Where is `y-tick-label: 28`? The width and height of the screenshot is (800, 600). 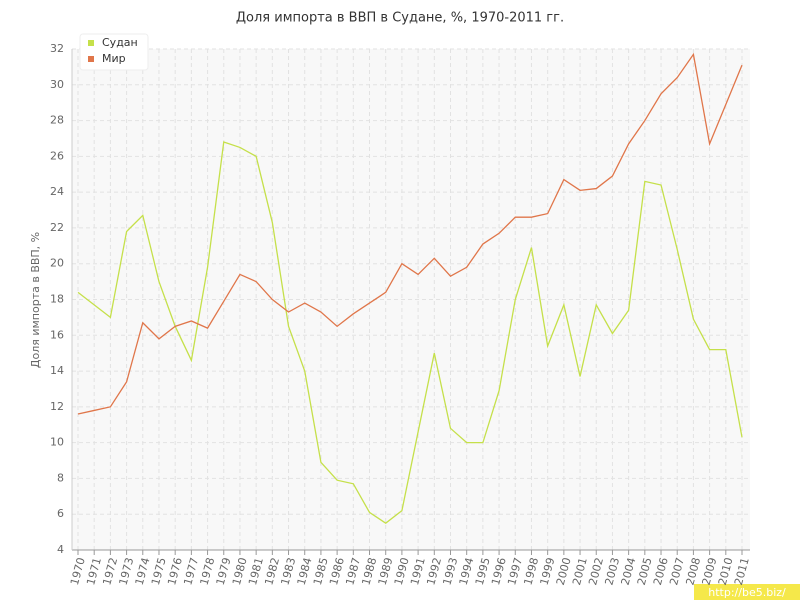 y-tick-label: 28 is located at coordinates (57, 120).